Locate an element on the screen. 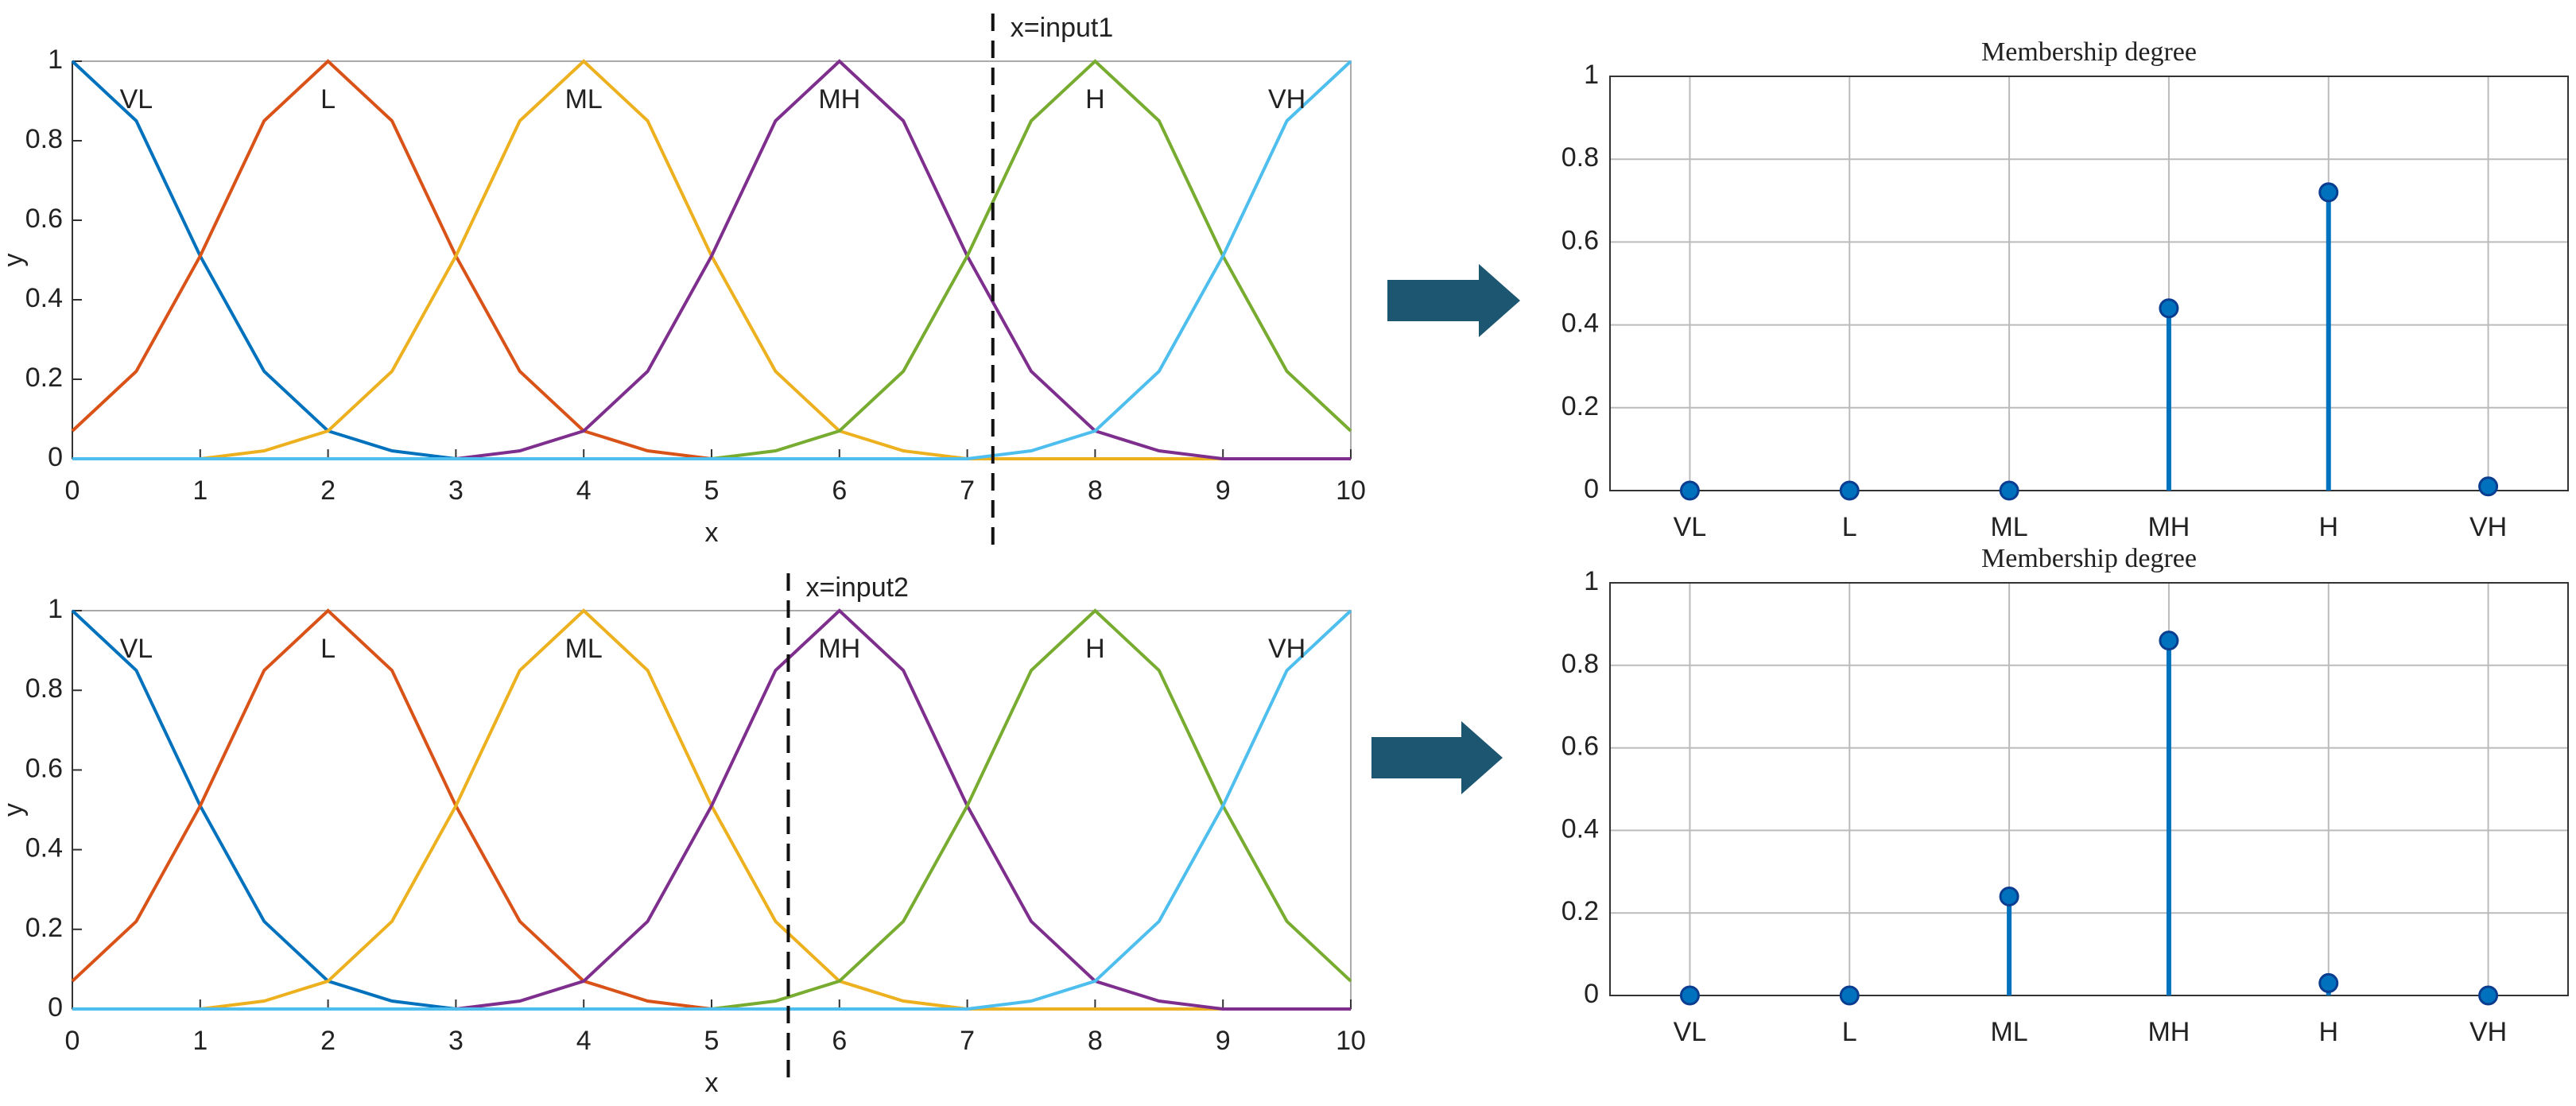 The width and height of the screenshot is (2576, 1106). input-annotation: x=input1 is located at coordinates (1062, 28).